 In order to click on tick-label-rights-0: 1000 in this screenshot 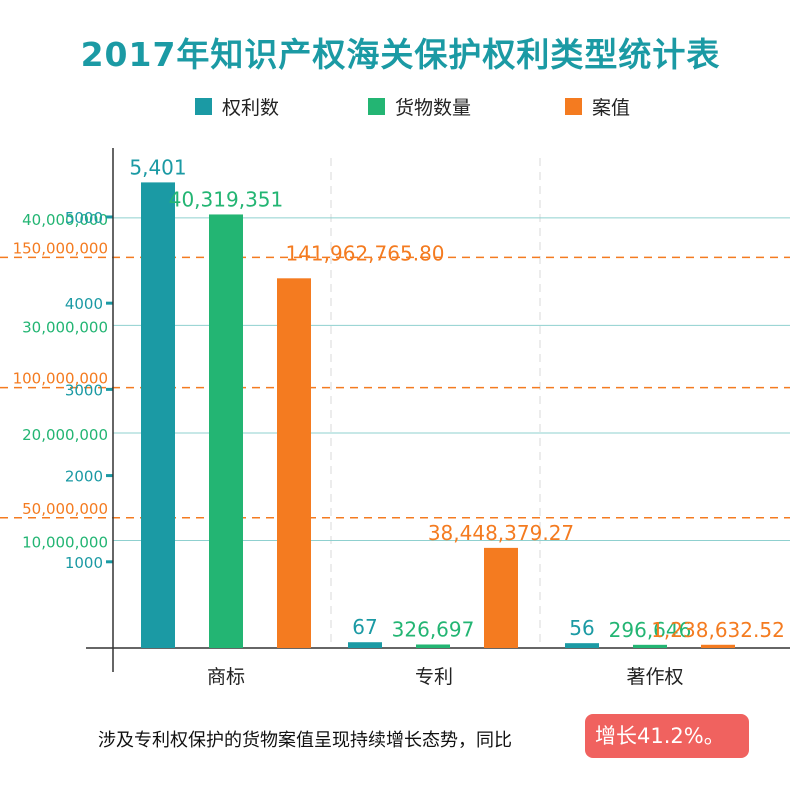, I will do `click(84, 563)`.